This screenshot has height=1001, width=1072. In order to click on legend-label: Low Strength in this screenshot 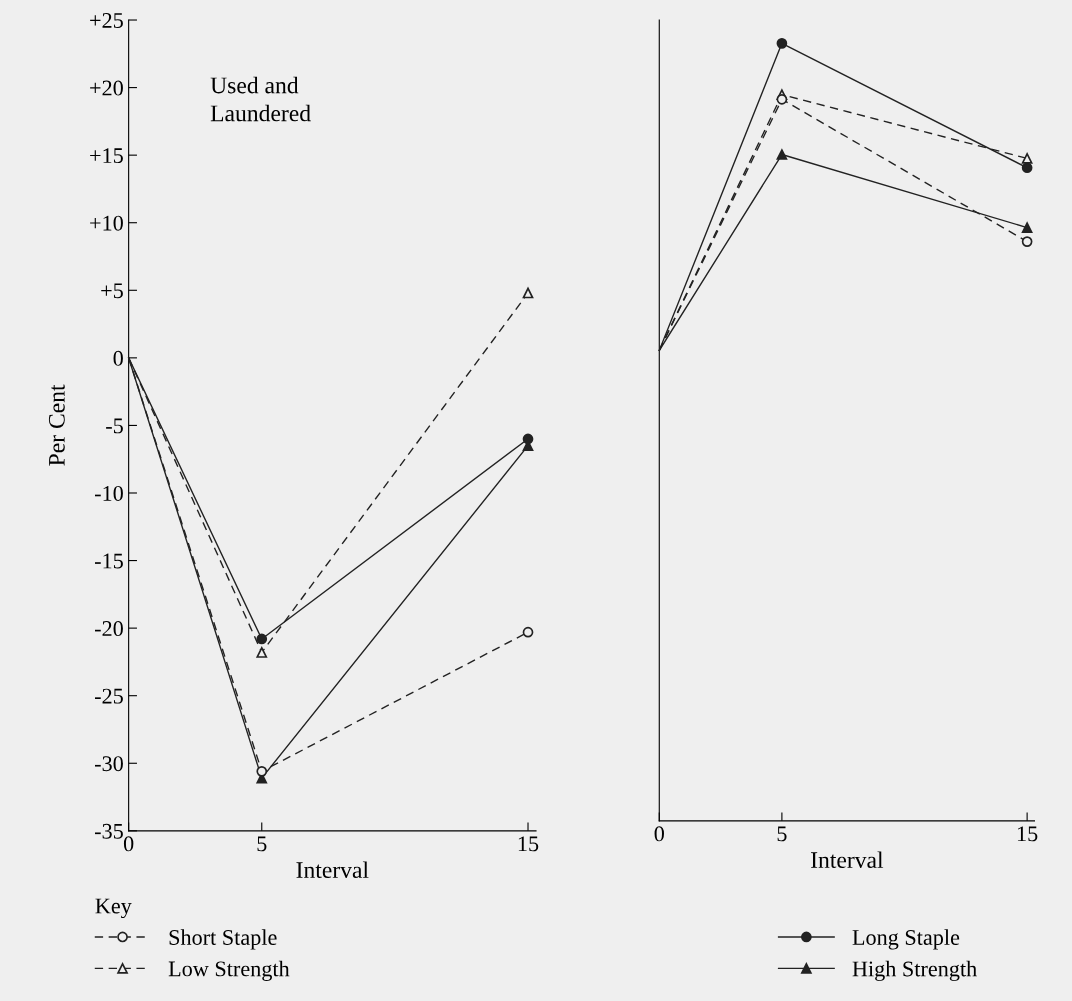, I will do `click(229, 970)`.